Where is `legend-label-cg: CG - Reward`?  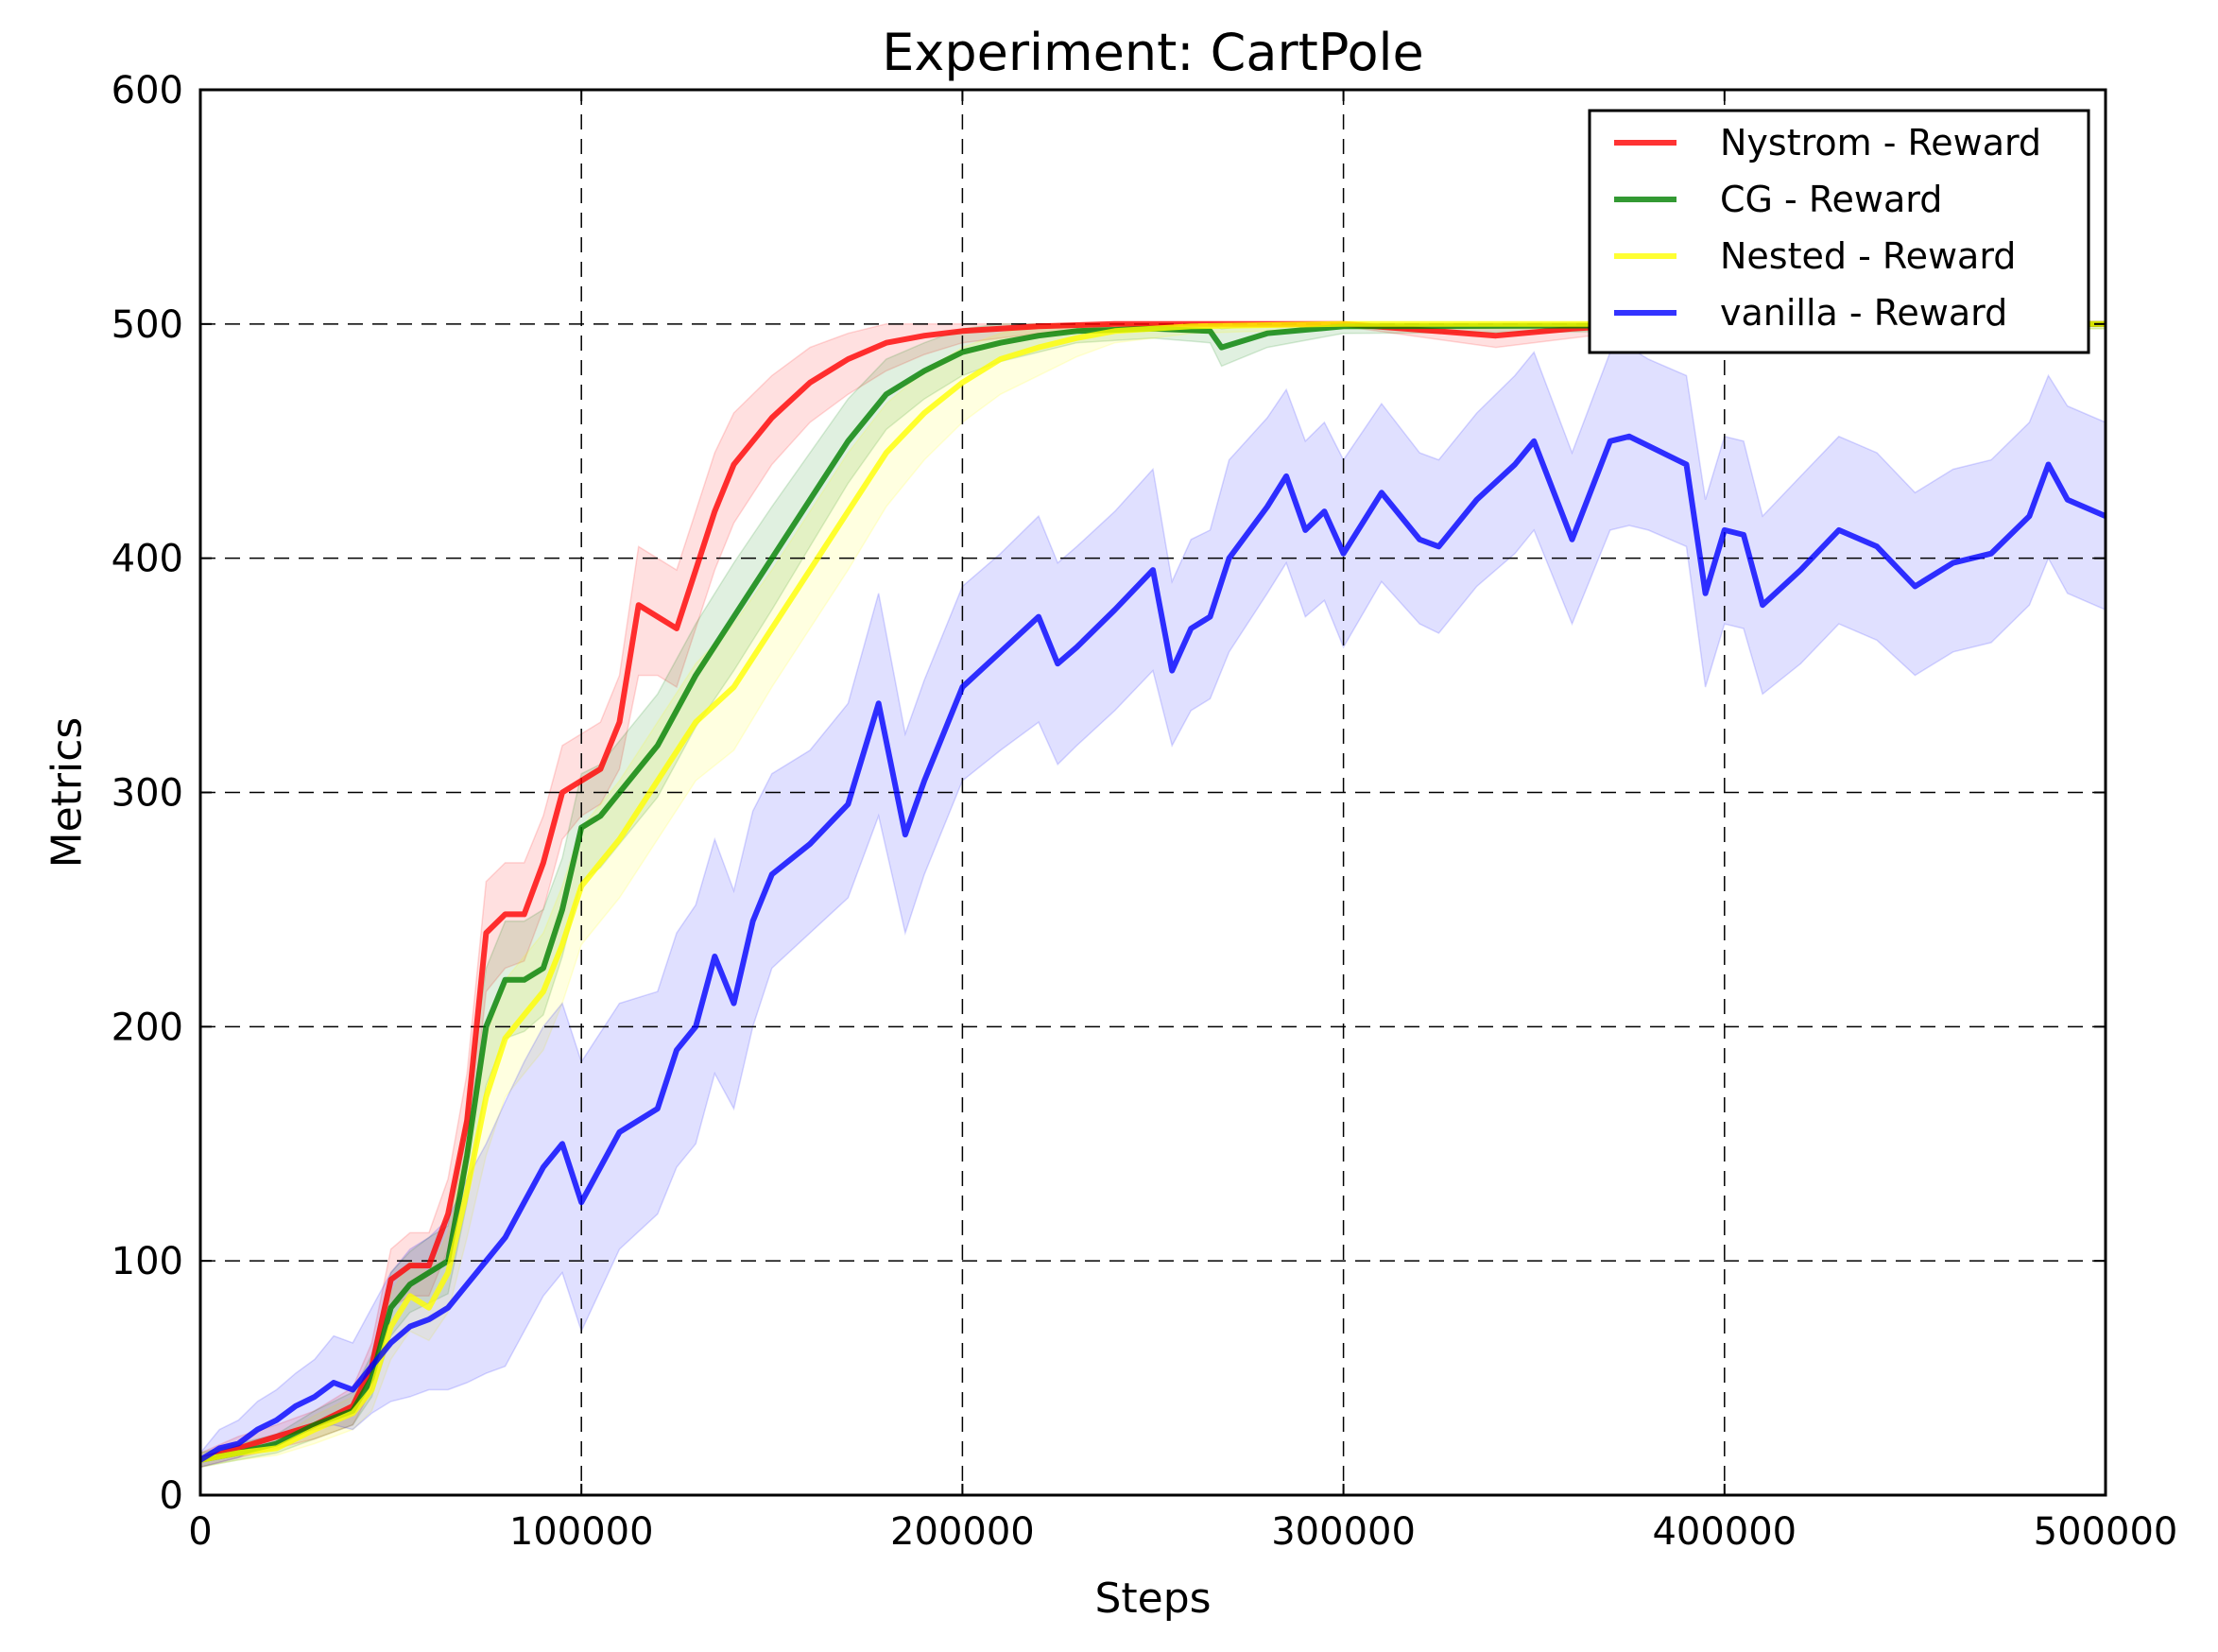 legend-label-cg: CG - Reward is located at coordinates (1831, 199).